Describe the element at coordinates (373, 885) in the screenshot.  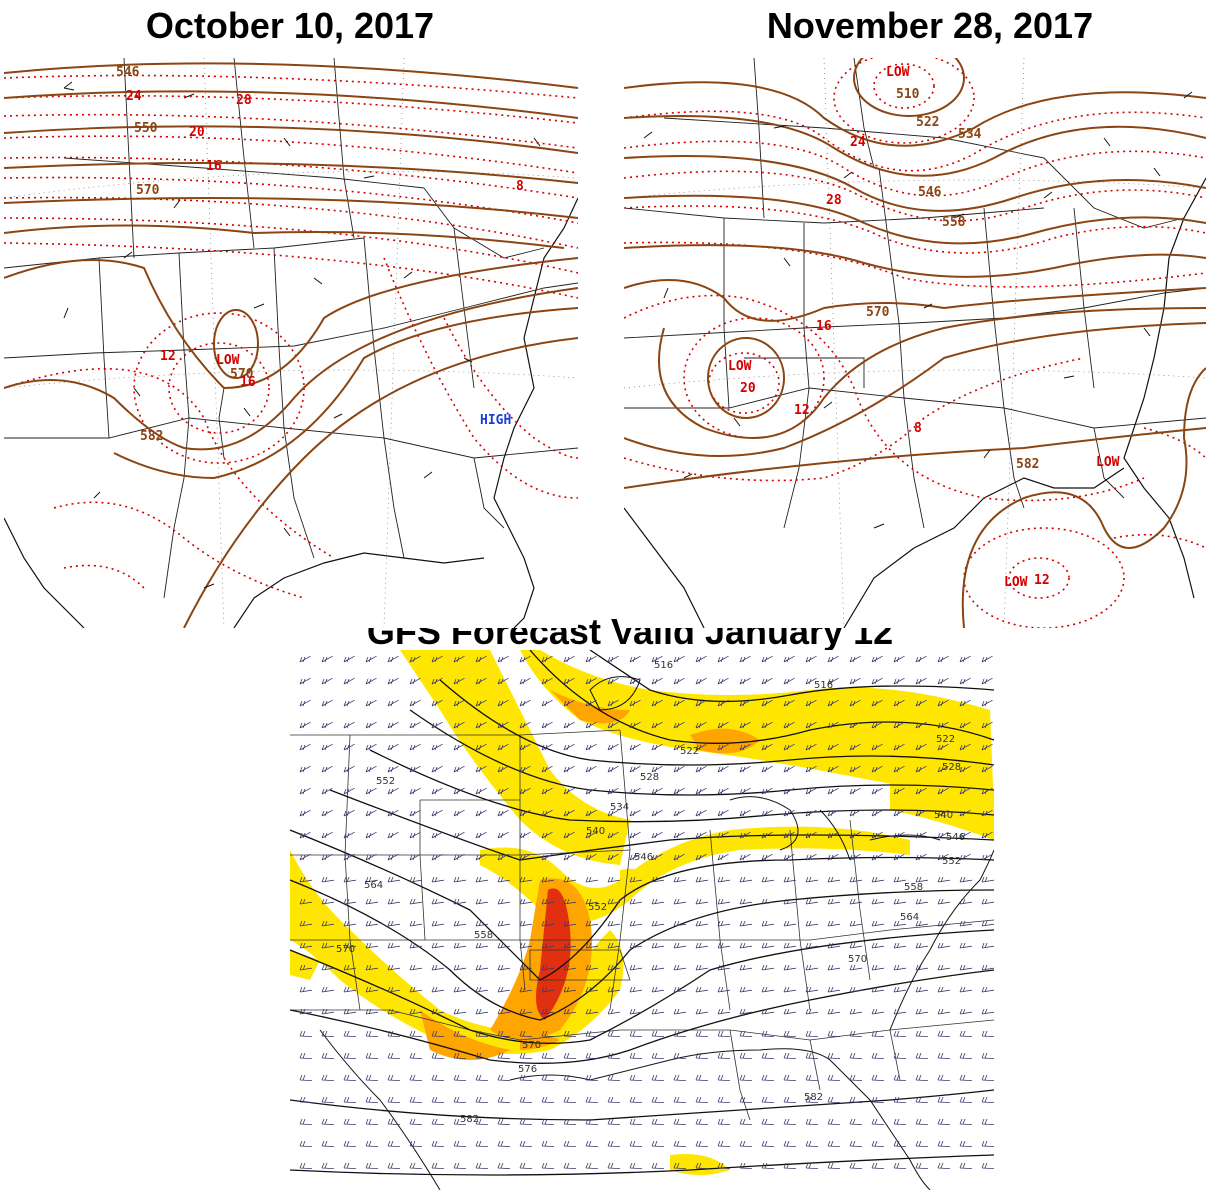
I see `contour-label: 564` at that location.